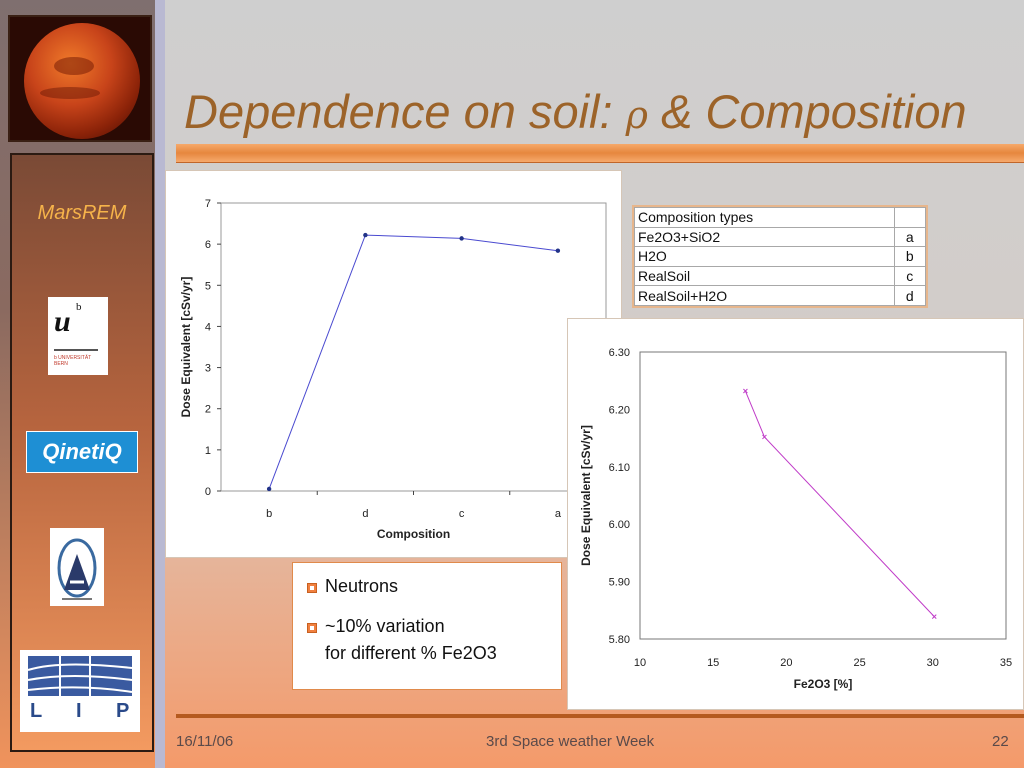 The width and height of the screenshot is (1024, 768). I want to click on table-cell: H2O, so click(764, 256).